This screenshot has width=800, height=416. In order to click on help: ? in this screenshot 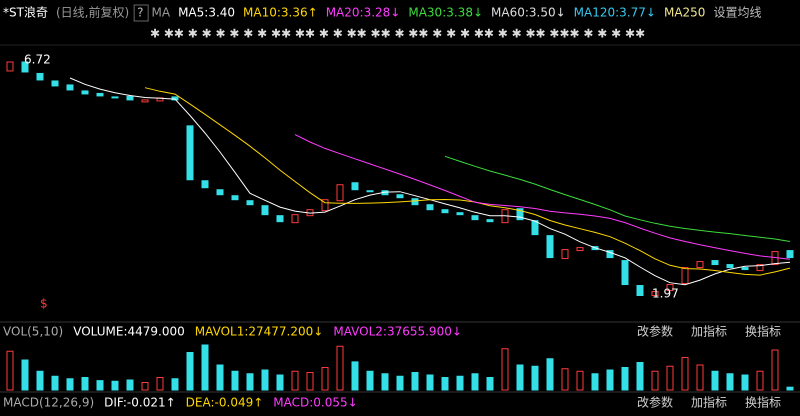, I will do `click(140, 13)`.